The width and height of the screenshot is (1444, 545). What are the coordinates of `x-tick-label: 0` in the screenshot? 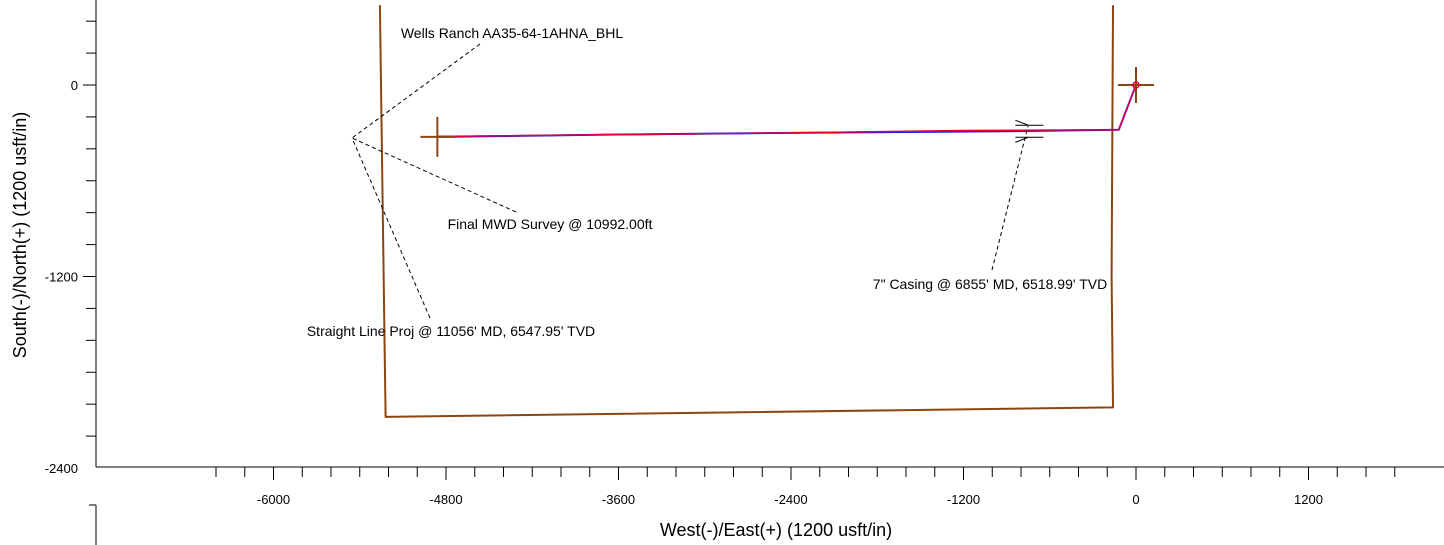 It's located at (1135, 499).